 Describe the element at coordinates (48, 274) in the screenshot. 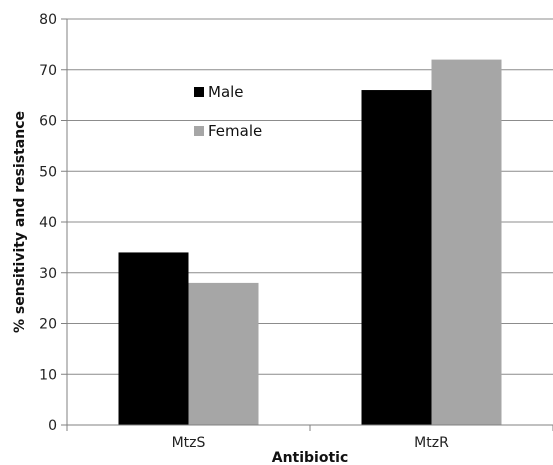

I see `y-tick-label: 30` at that location.